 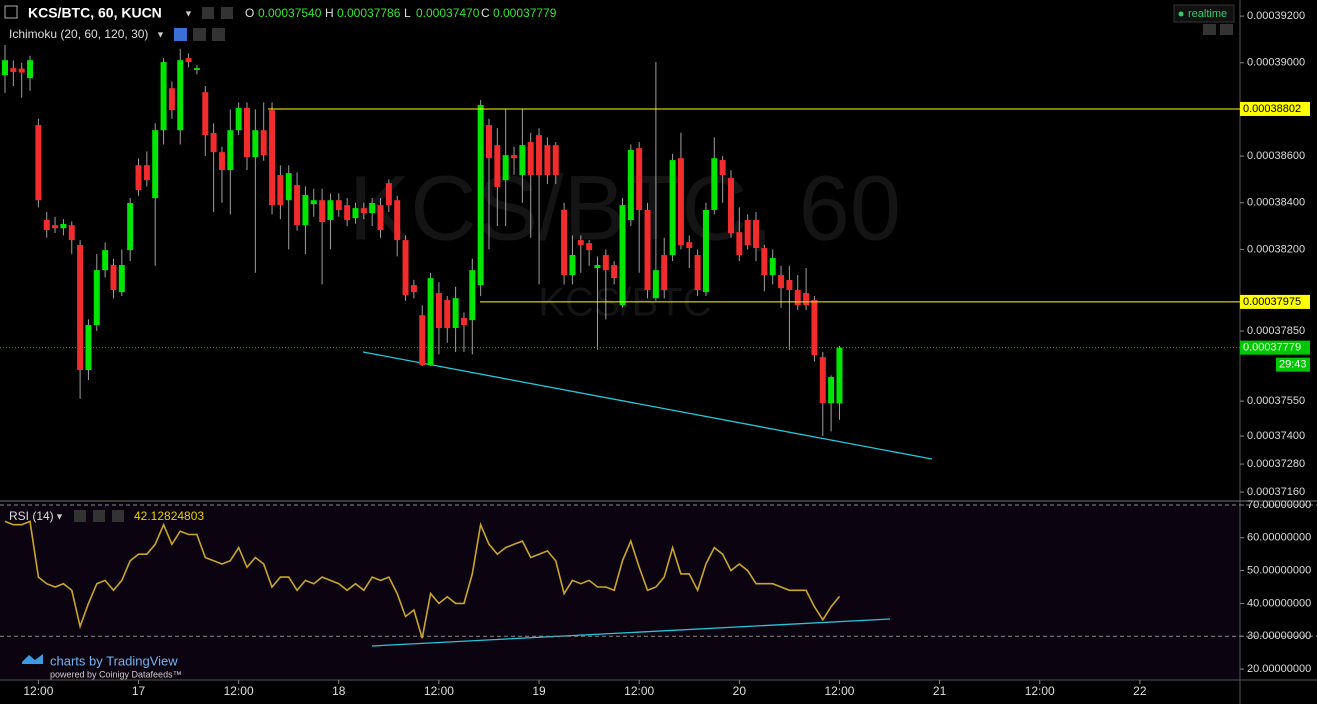 I want to click on brand-title: charts by TradingView, so click(x=114, y=660).